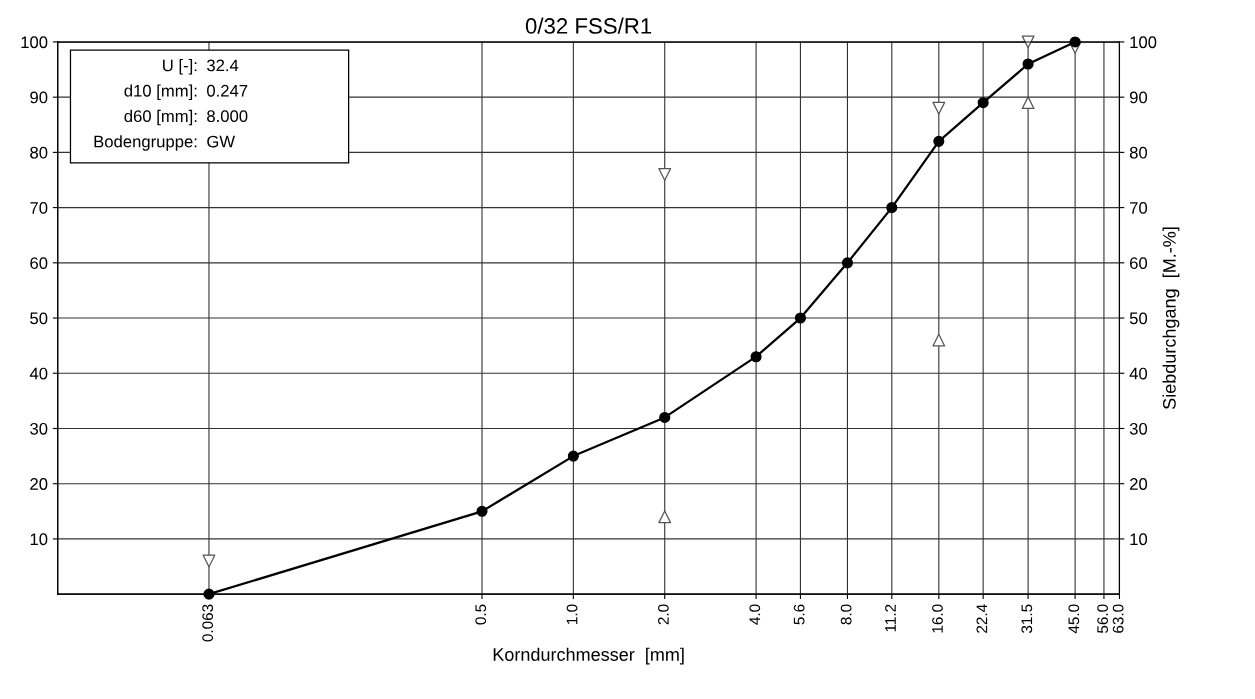 The width and height of the screenshot is (1255, 699). What do you see at coordinates (1138, 428) in the screenshot?
I see `y2-tick-label: 30` at bounding box center [1138, 428].